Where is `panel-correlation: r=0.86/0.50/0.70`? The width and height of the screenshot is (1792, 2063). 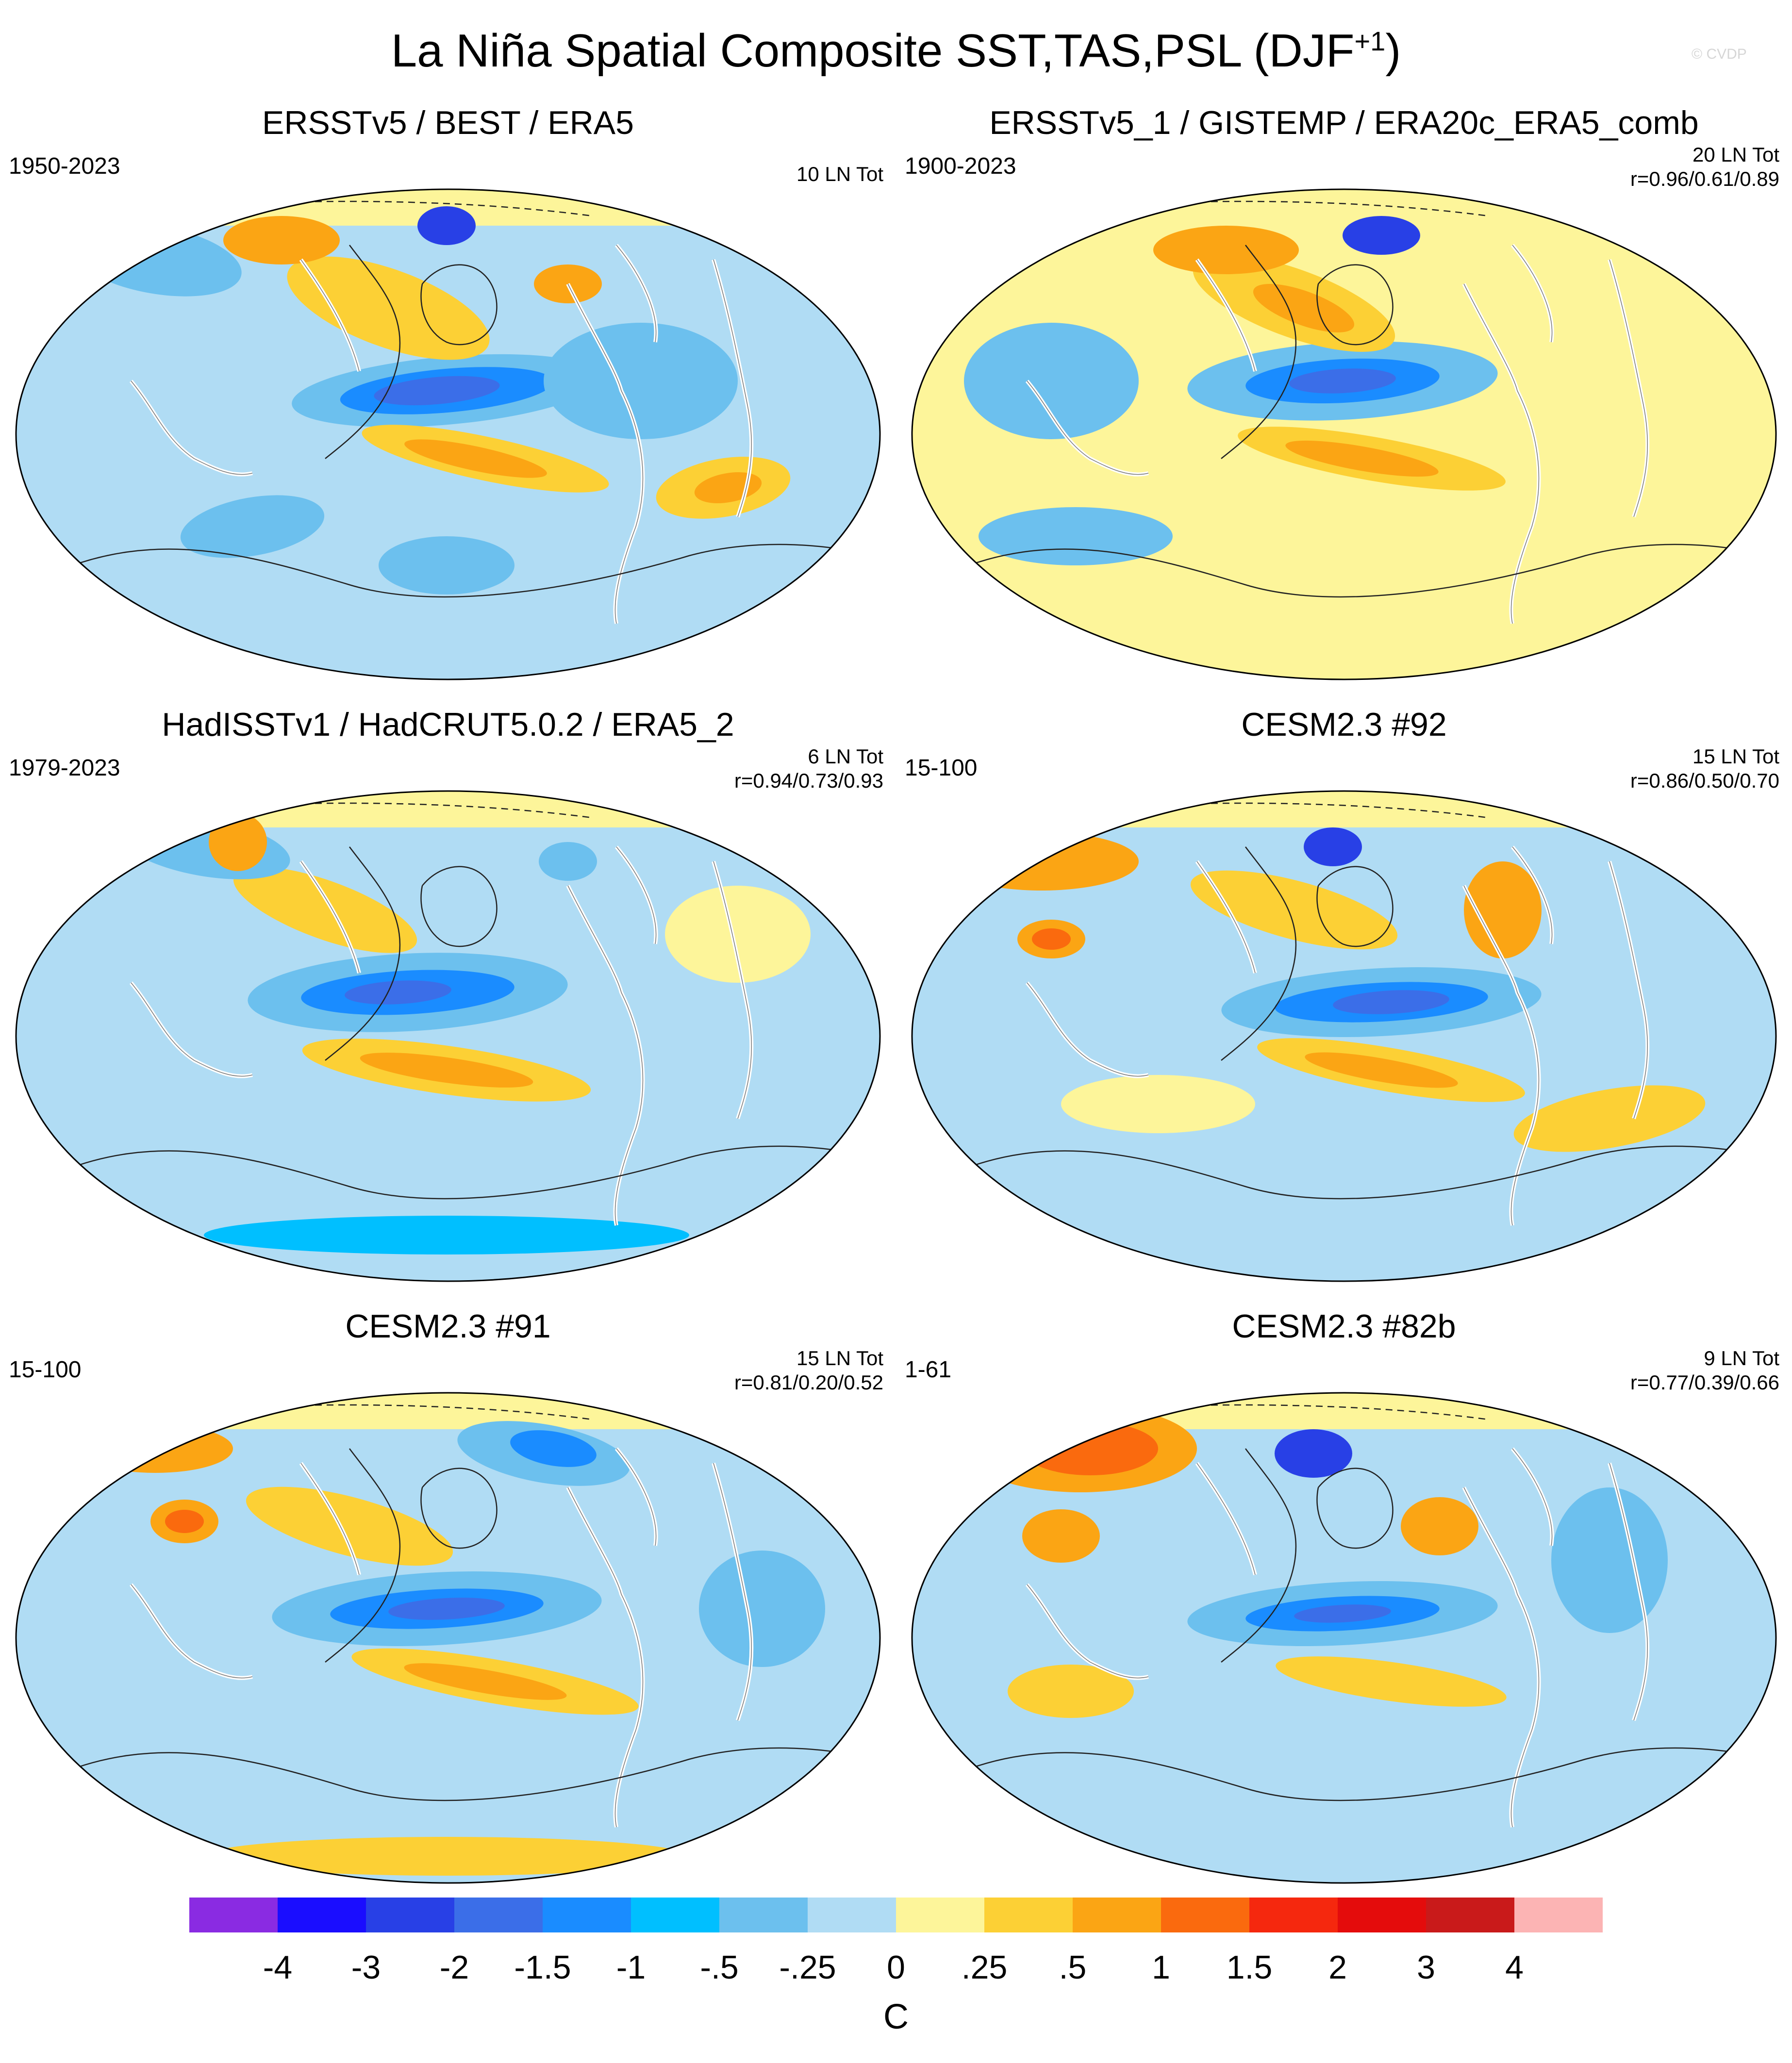 panel-correlation: r=0.86/0.50/0.70 is located at coordinates (1704, 780).